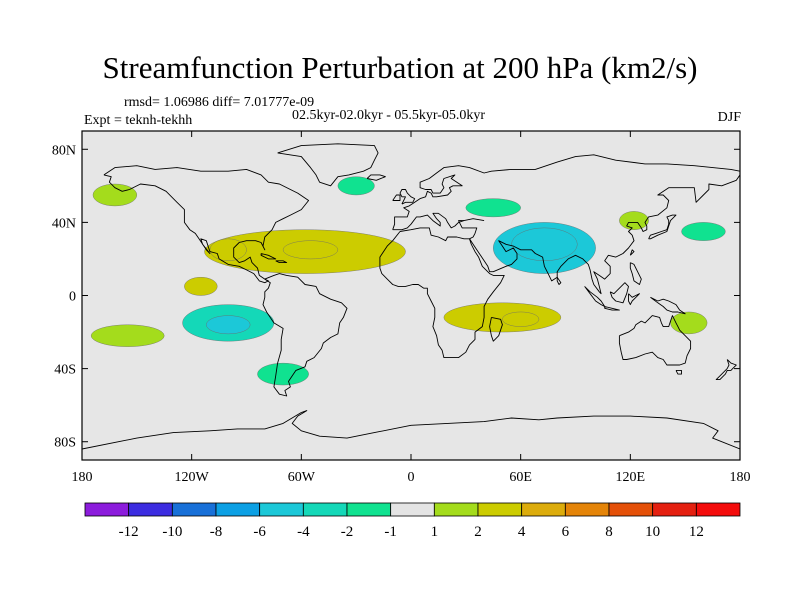 Image resolution: width=800 pixels, height=600 pixels. What do you see at coordinates (138, 120) in the screenshot?
I see `experiment-label: Expt = teknh-tekhh` at bounding box center [138, 120].